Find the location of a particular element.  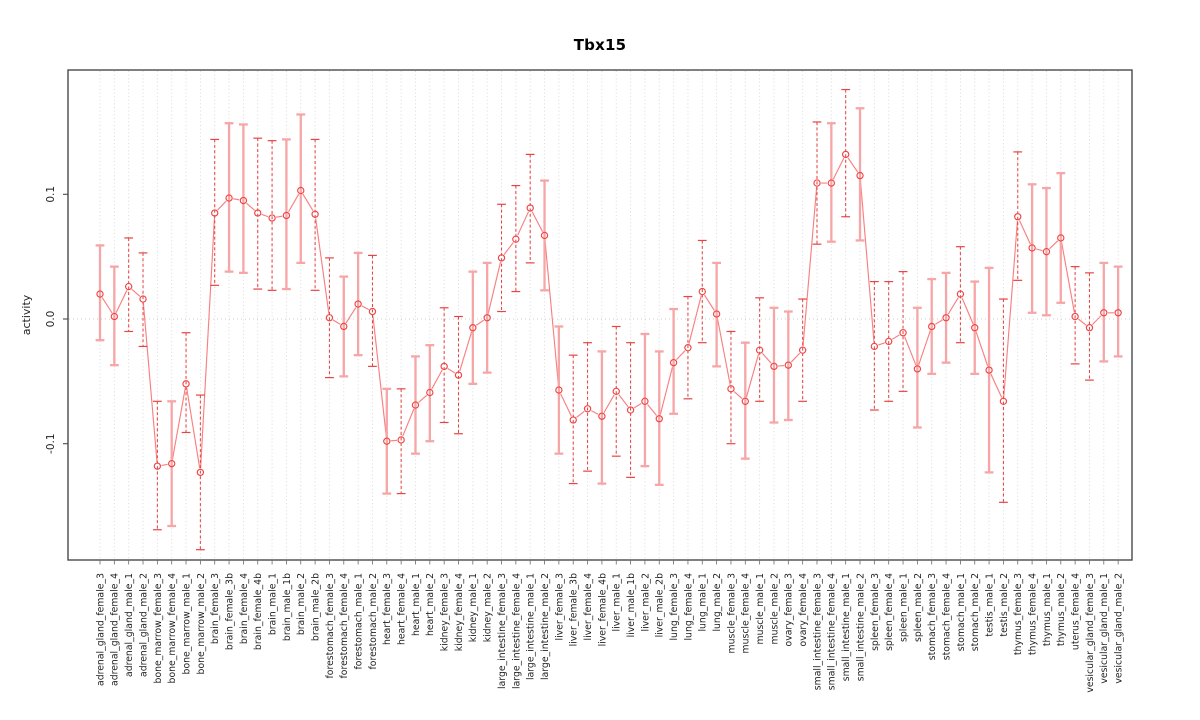

x-category-label: testis_male_1 is located at coordinates (989, 605).